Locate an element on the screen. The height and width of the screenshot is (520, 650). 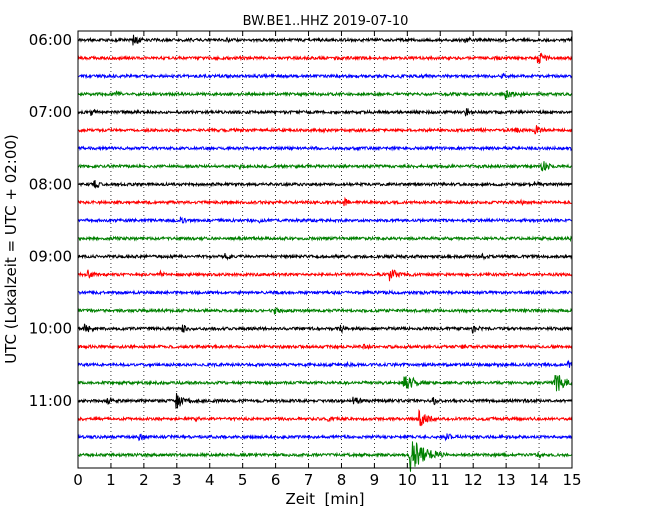
x-tick-label-8: 8 is located at coordinates (342, 480).